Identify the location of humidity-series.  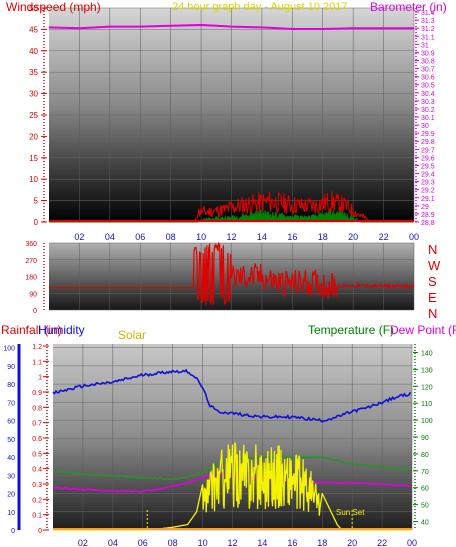
(232, 396).